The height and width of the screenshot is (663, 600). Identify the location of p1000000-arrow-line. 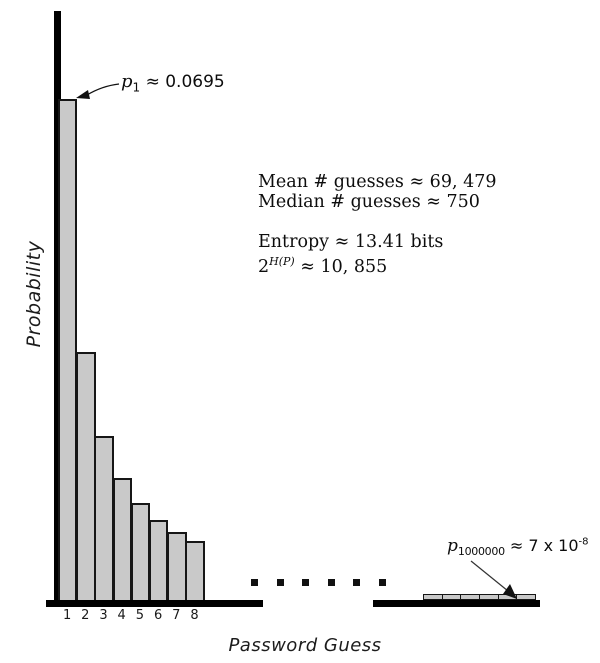
(489, 576).